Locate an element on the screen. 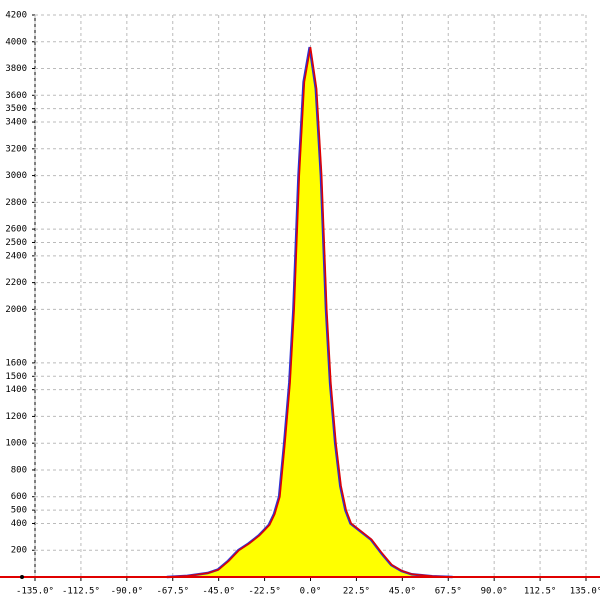 Image resolution: width=600 pixels, height=600 pixels. x-tick-label: 135.0° is located at coordinates (585, 592).